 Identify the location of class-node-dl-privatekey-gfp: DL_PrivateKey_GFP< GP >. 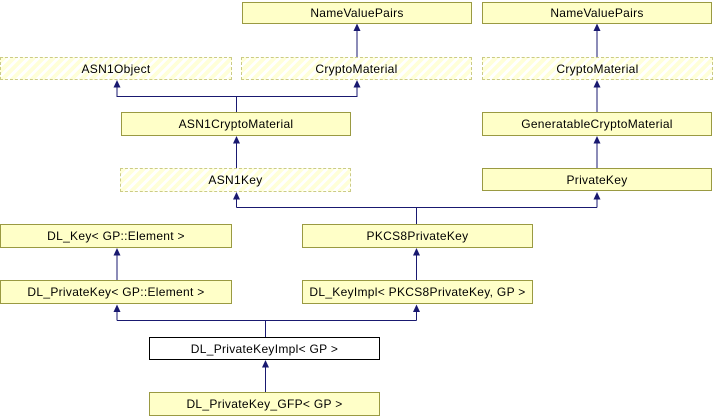
(264, 404).